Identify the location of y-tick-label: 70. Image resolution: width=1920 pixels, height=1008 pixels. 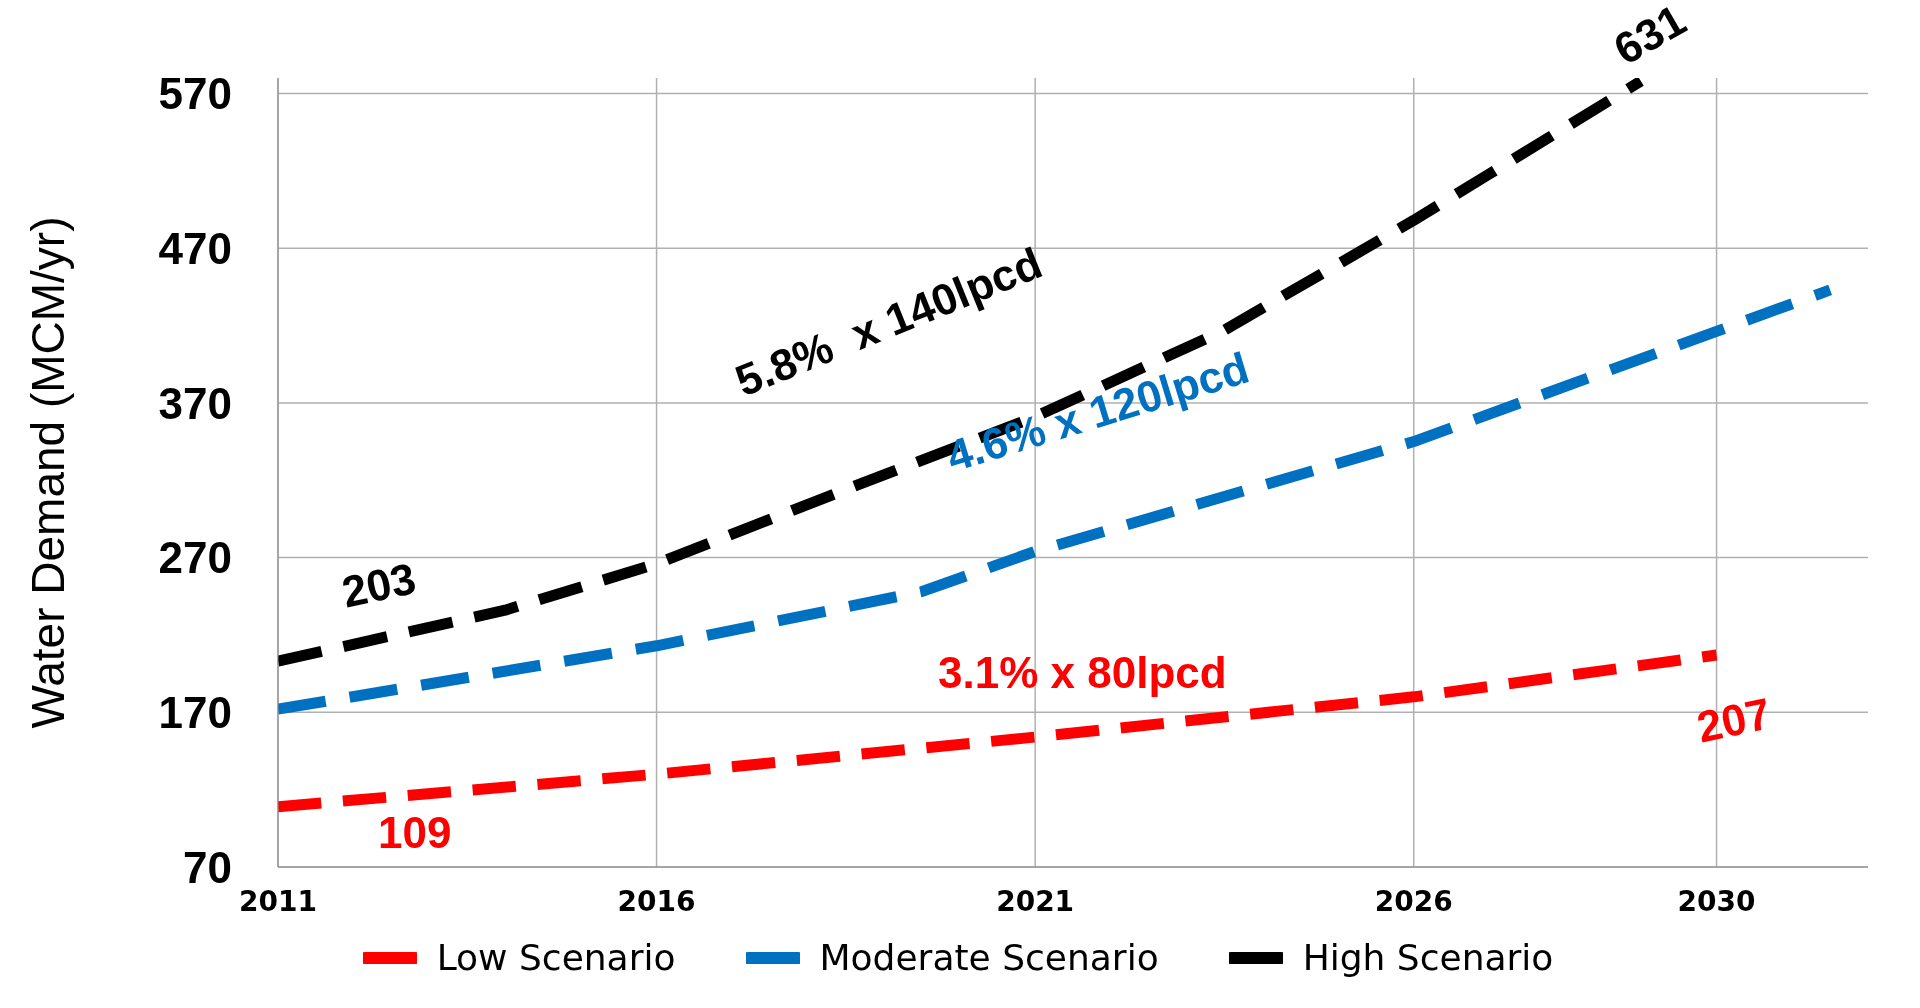
(207, 867).